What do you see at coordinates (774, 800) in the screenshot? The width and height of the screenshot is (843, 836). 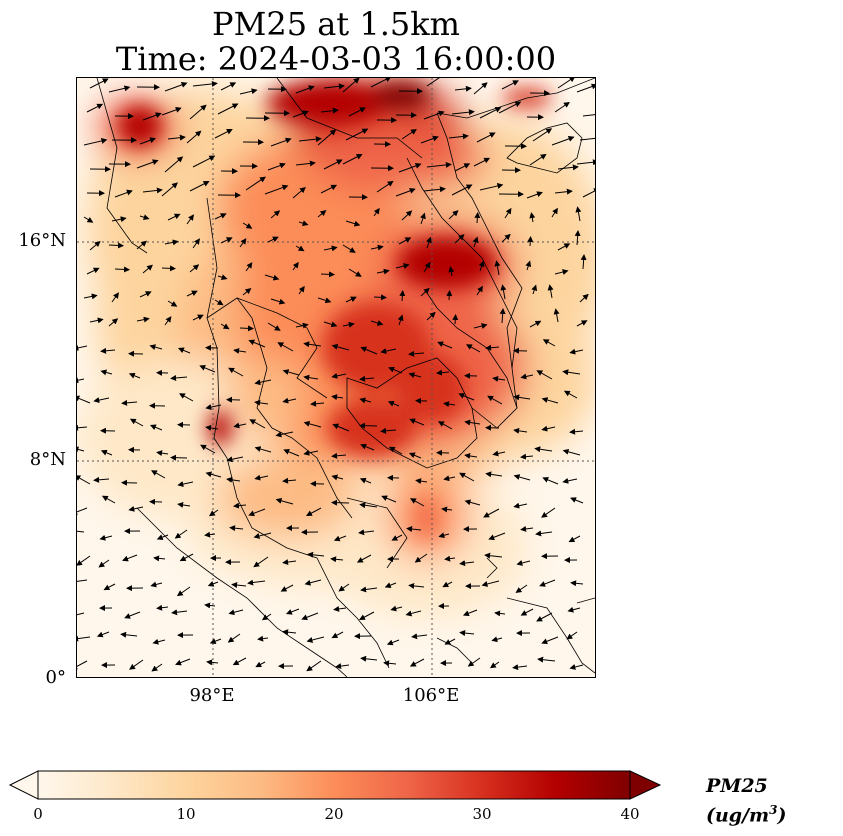 I see `colorbar-label: PM25 (ug/m3)` at bounding box center [774, 800].